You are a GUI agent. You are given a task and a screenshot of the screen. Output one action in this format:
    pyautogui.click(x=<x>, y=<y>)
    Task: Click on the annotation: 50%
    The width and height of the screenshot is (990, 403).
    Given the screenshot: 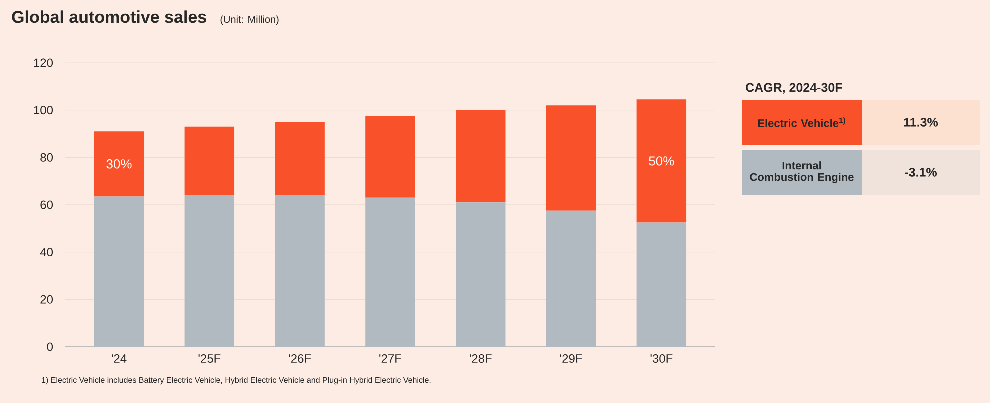 What is the action you would take?
    pyautogui.click(x=661, y=161)
    